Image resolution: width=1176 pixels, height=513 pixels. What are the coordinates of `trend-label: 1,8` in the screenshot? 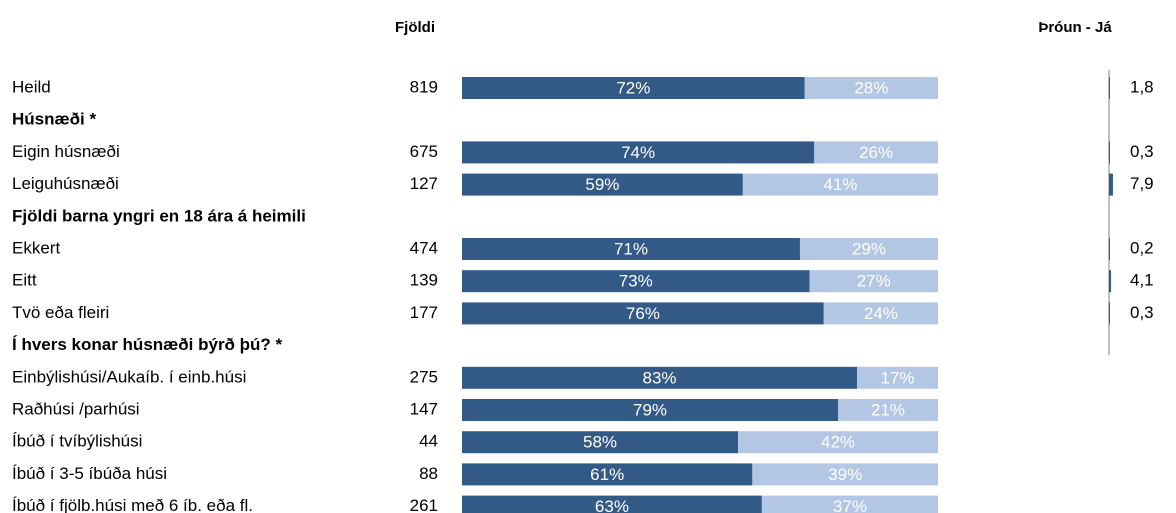 It's located at (1142, 86).